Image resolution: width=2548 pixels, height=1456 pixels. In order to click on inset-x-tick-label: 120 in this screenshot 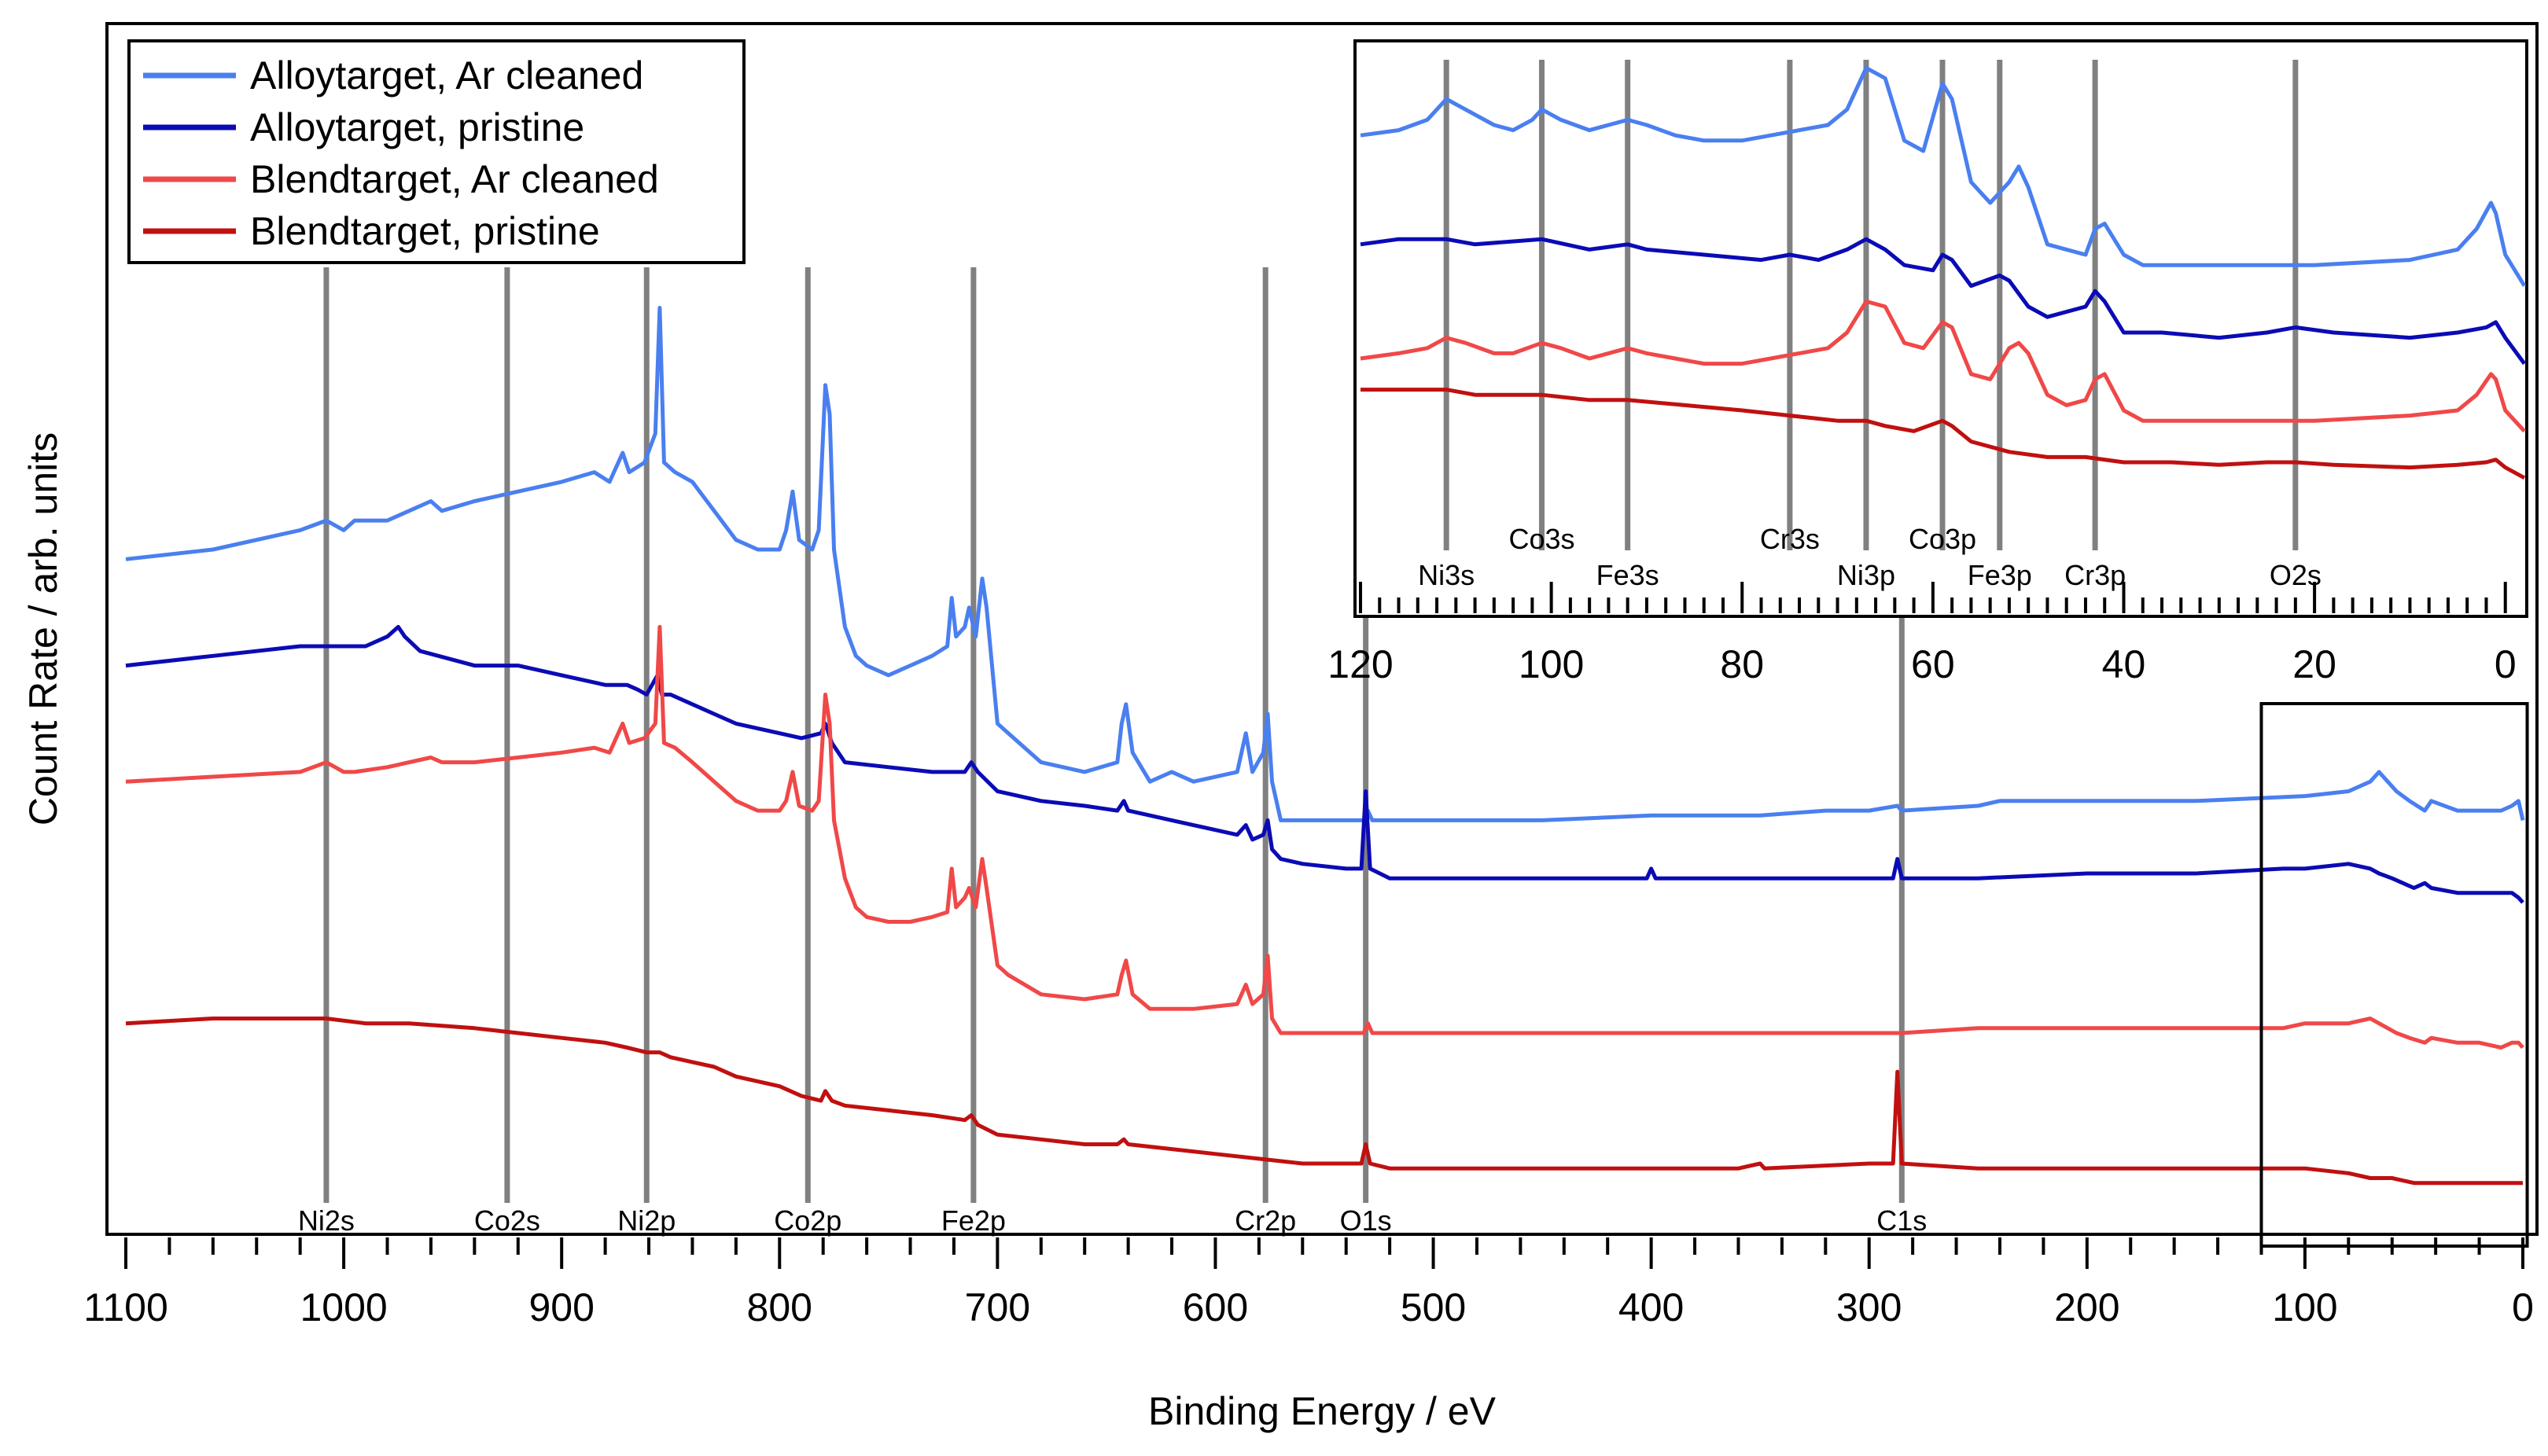, I will do `click(1360, 664)`.